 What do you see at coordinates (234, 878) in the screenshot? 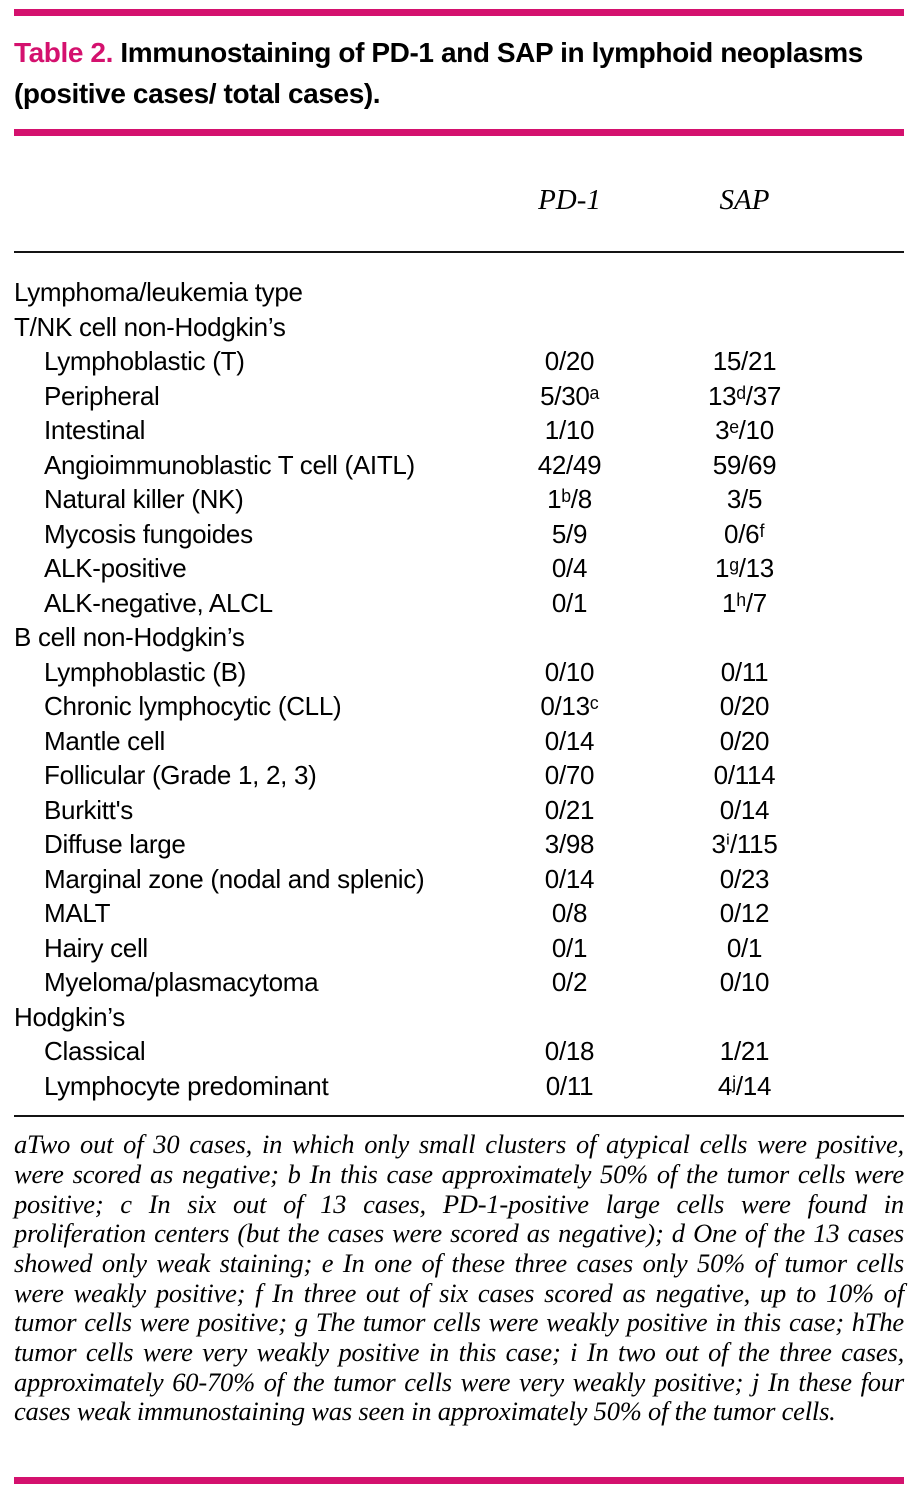
I see `row-label: Marginal zone (nodal and splenic)` at bounding box center [234, 878].